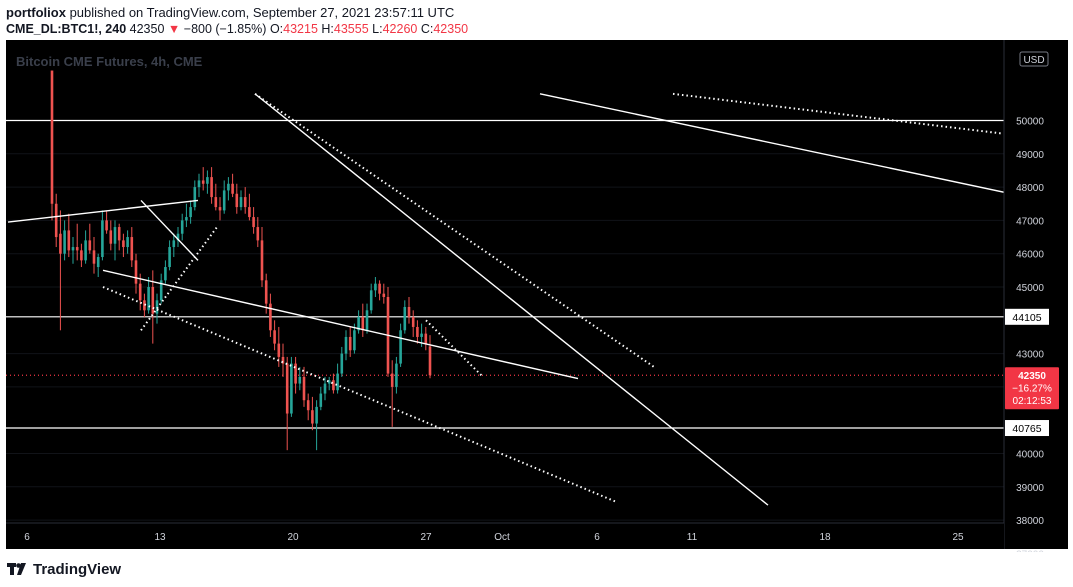  What do you see at coordinates (1030, 550) in the screenshot?
I see `y-tick-label: 37000` at bounding box center [1030, 550].